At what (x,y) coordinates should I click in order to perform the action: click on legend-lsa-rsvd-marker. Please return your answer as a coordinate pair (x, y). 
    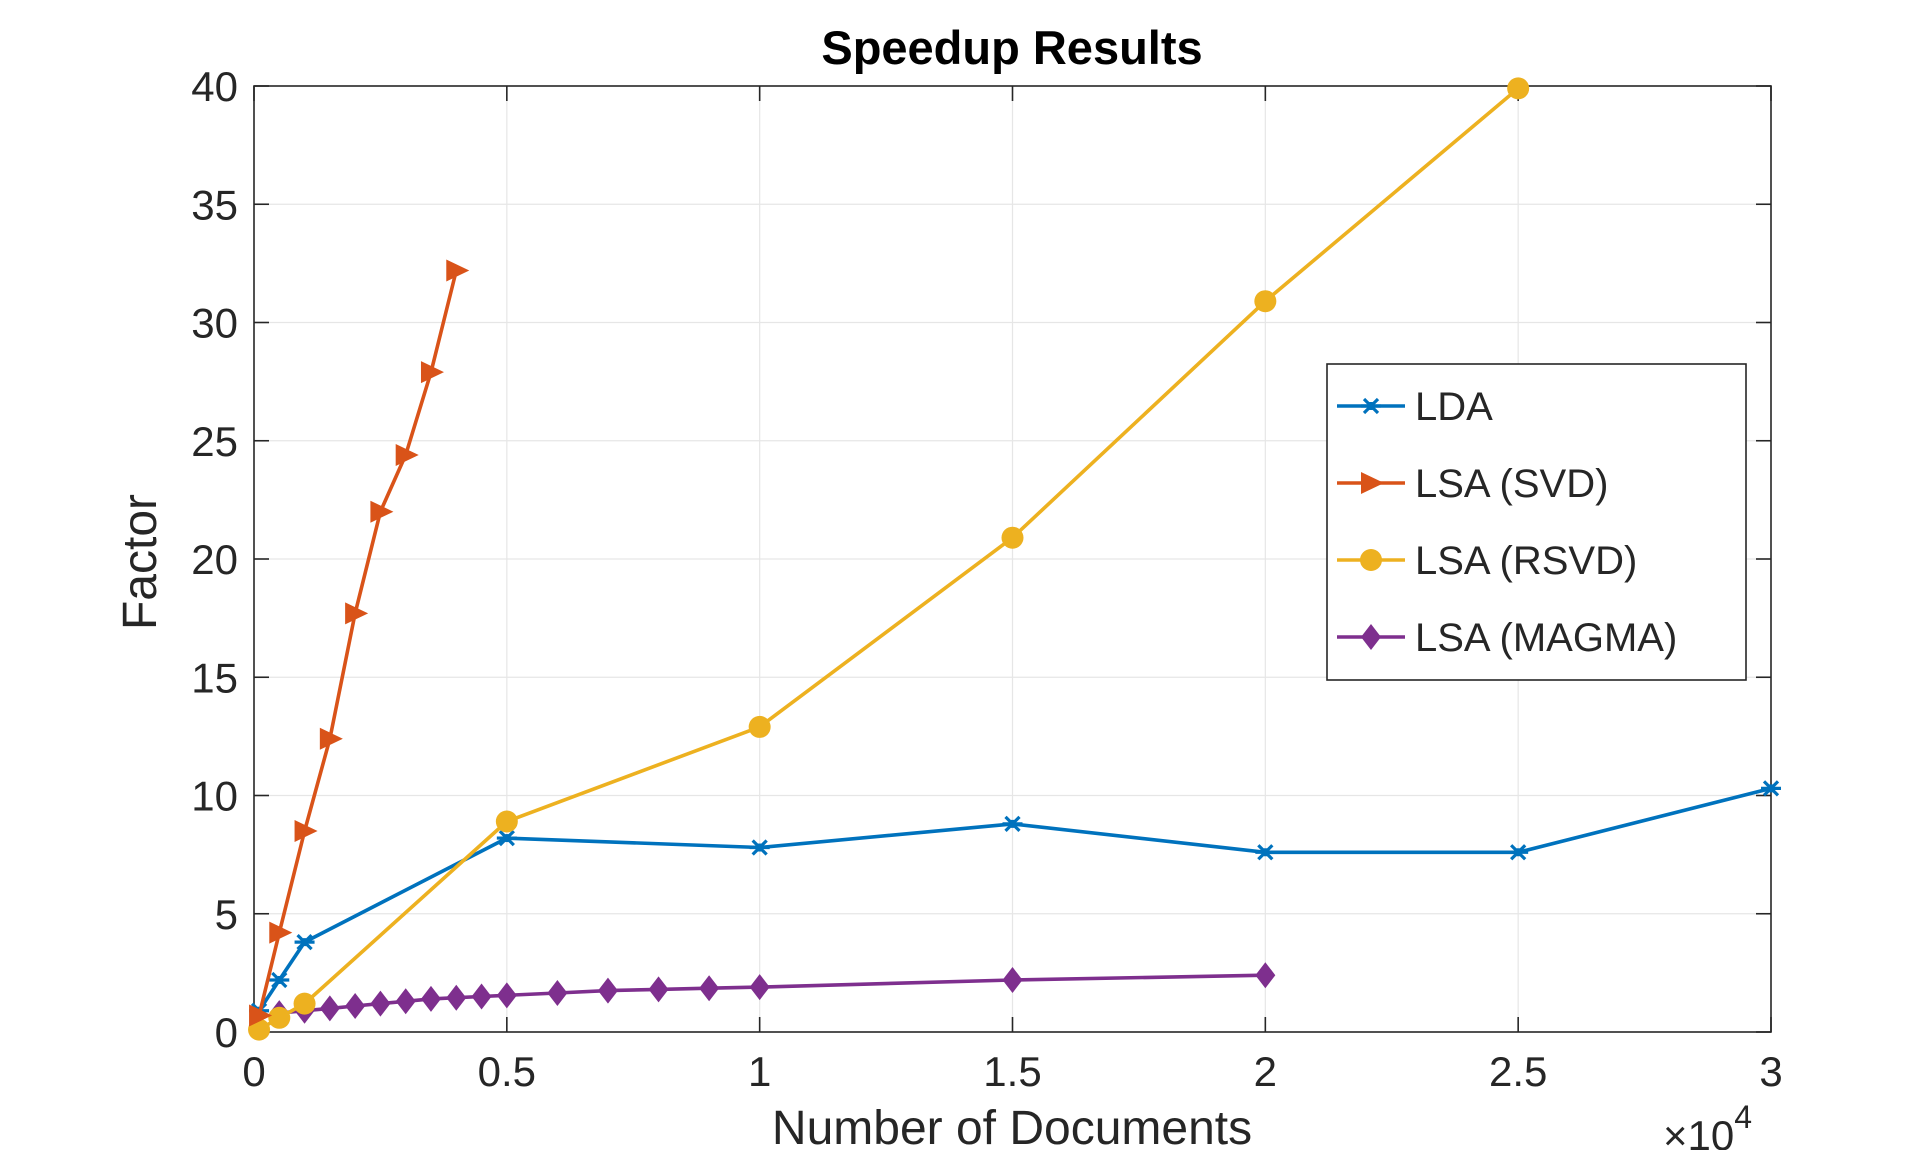
    Looking at the image, I should click on (1371, 560).